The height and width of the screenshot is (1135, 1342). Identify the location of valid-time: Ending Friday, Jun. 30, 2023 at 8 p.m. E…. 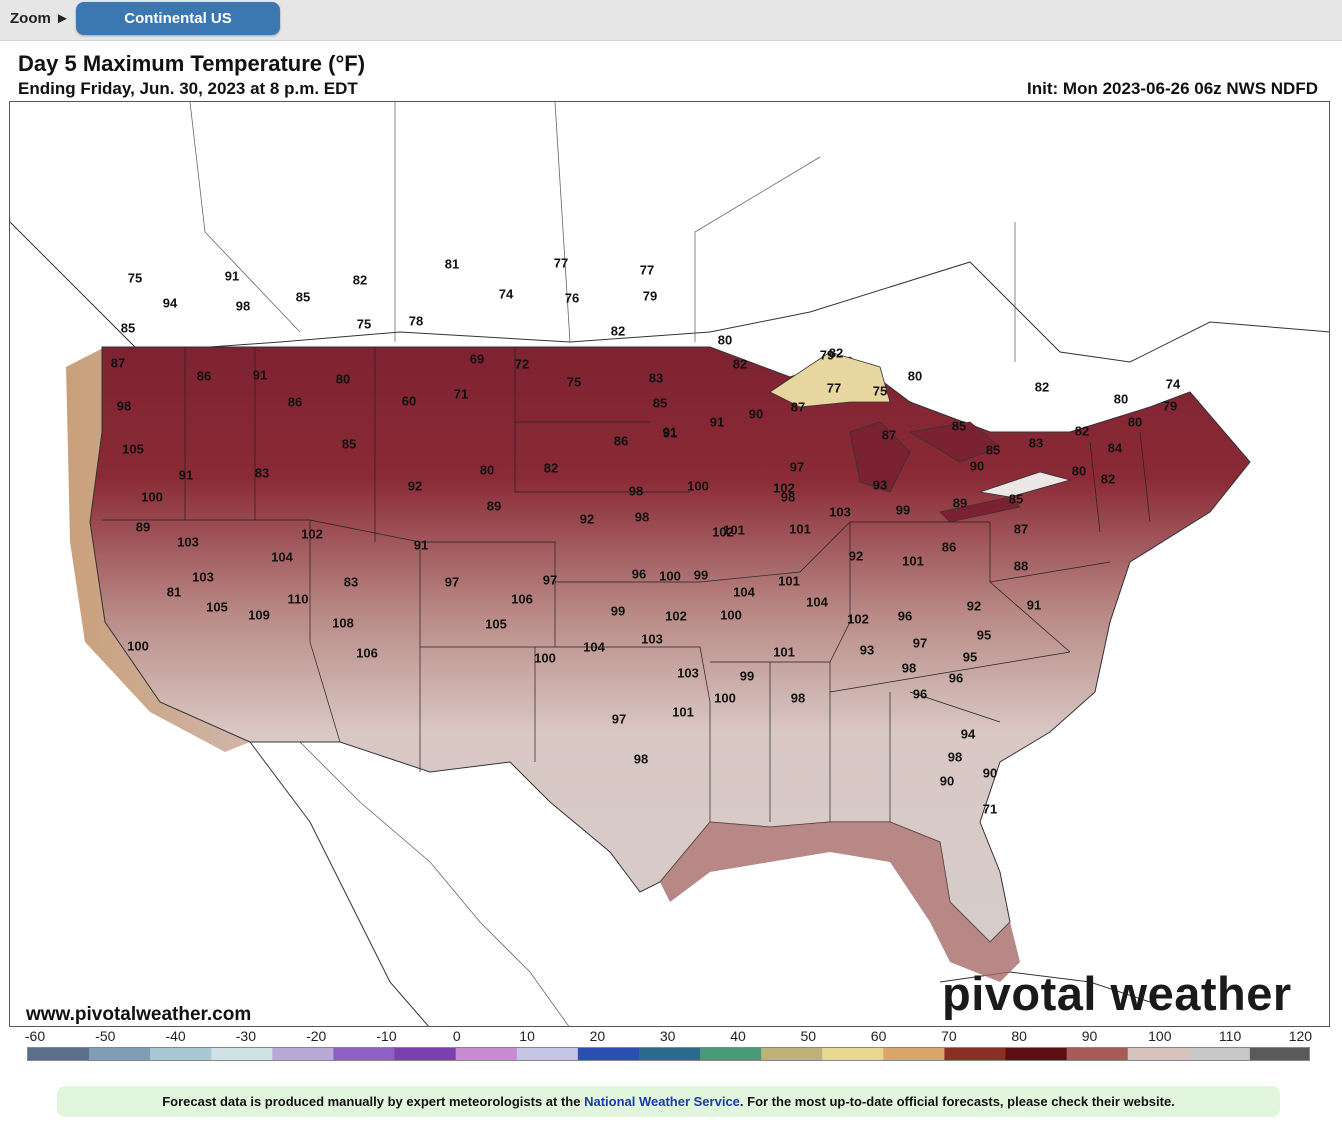
(188, 88).